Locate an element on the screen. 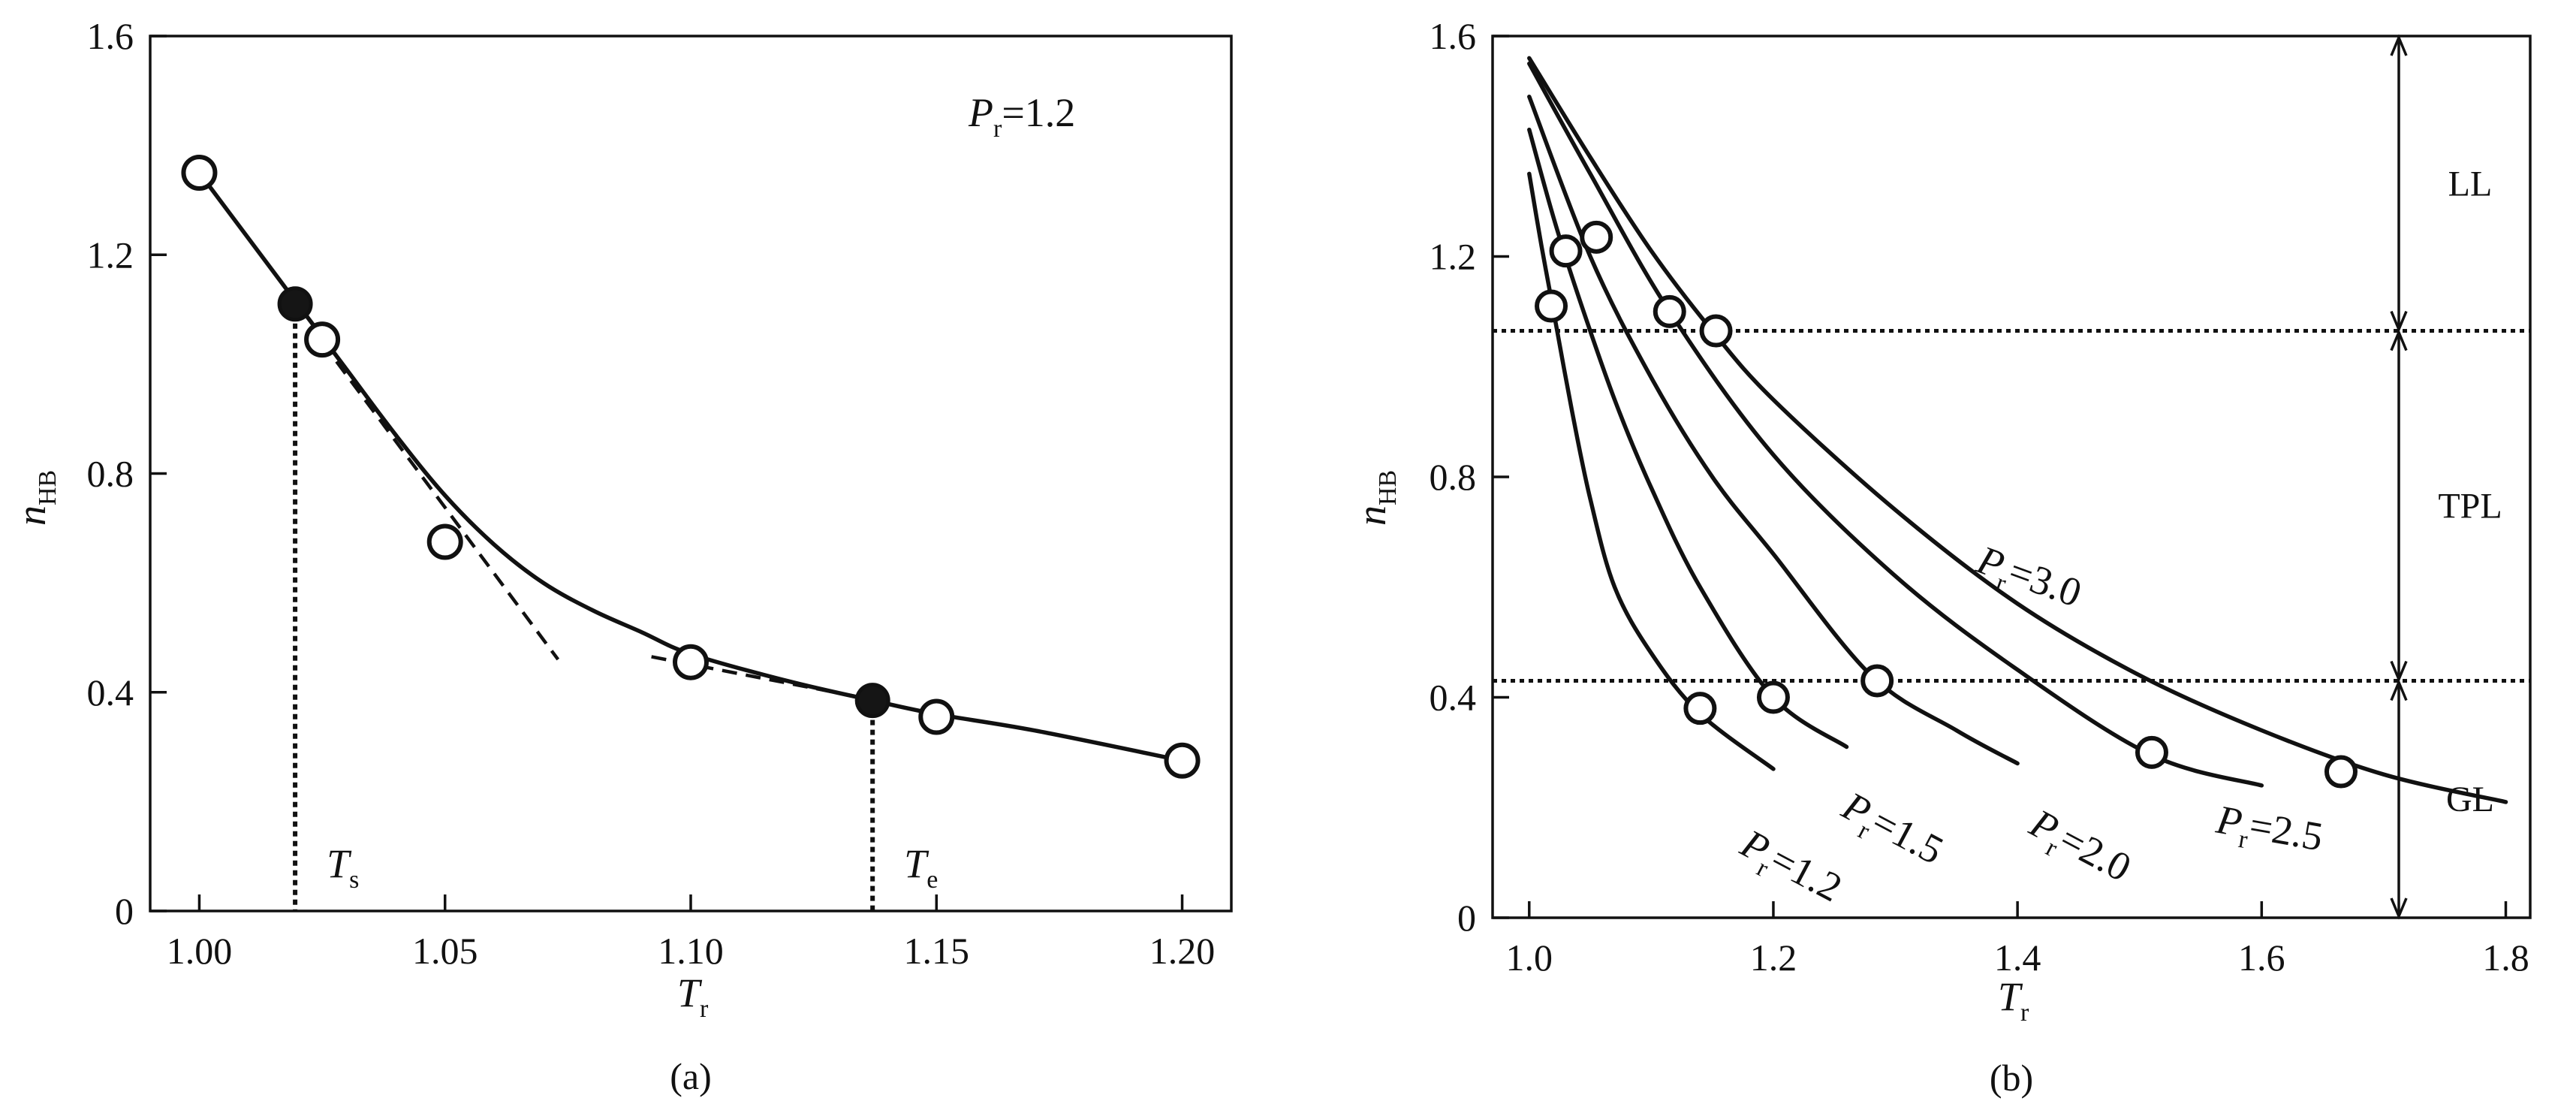 The image size is (2576, 1104). panel-b-xtick-label: 1.4 is located at coordinates (2017, 958).